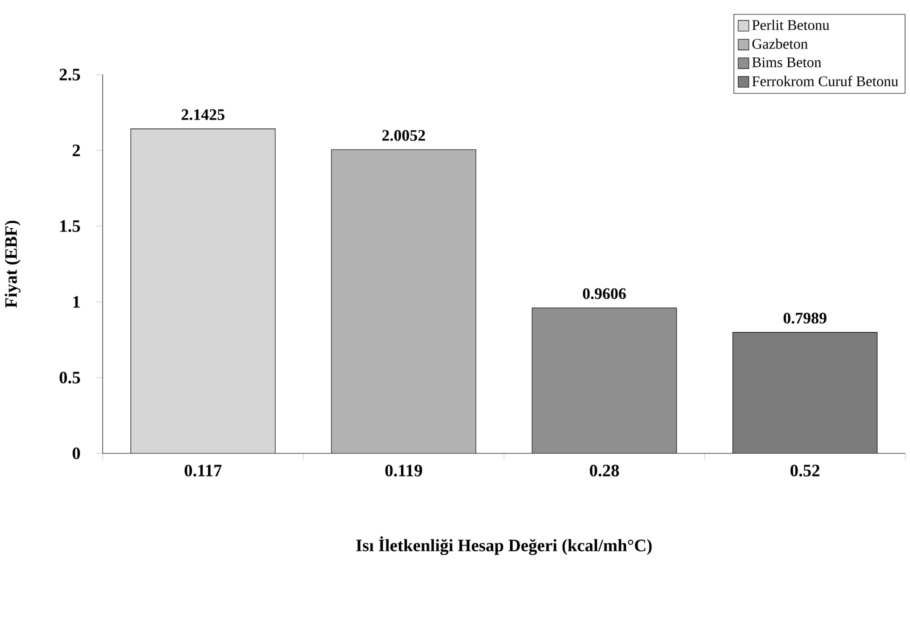  Describe the element at coordinates (504, 545) in the screenshot. I see `x-axis-title: Isı İletkenliği Hesap Değeri (kcal/mh°C)` at that location.